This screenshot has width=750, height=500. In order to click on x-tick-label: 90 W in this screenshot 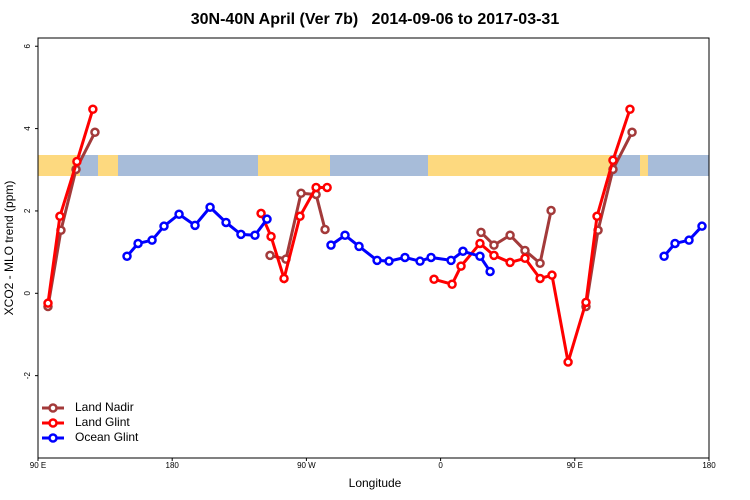, I will do `click(306, 465)`.